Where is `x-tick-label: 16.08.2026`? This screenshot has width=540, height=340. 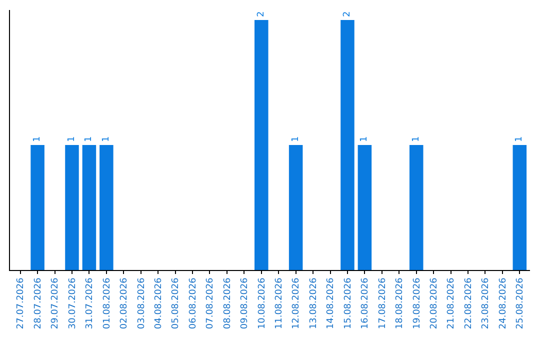 x-tick-label: 16.08.2026 is located at coordinates (365, 303).